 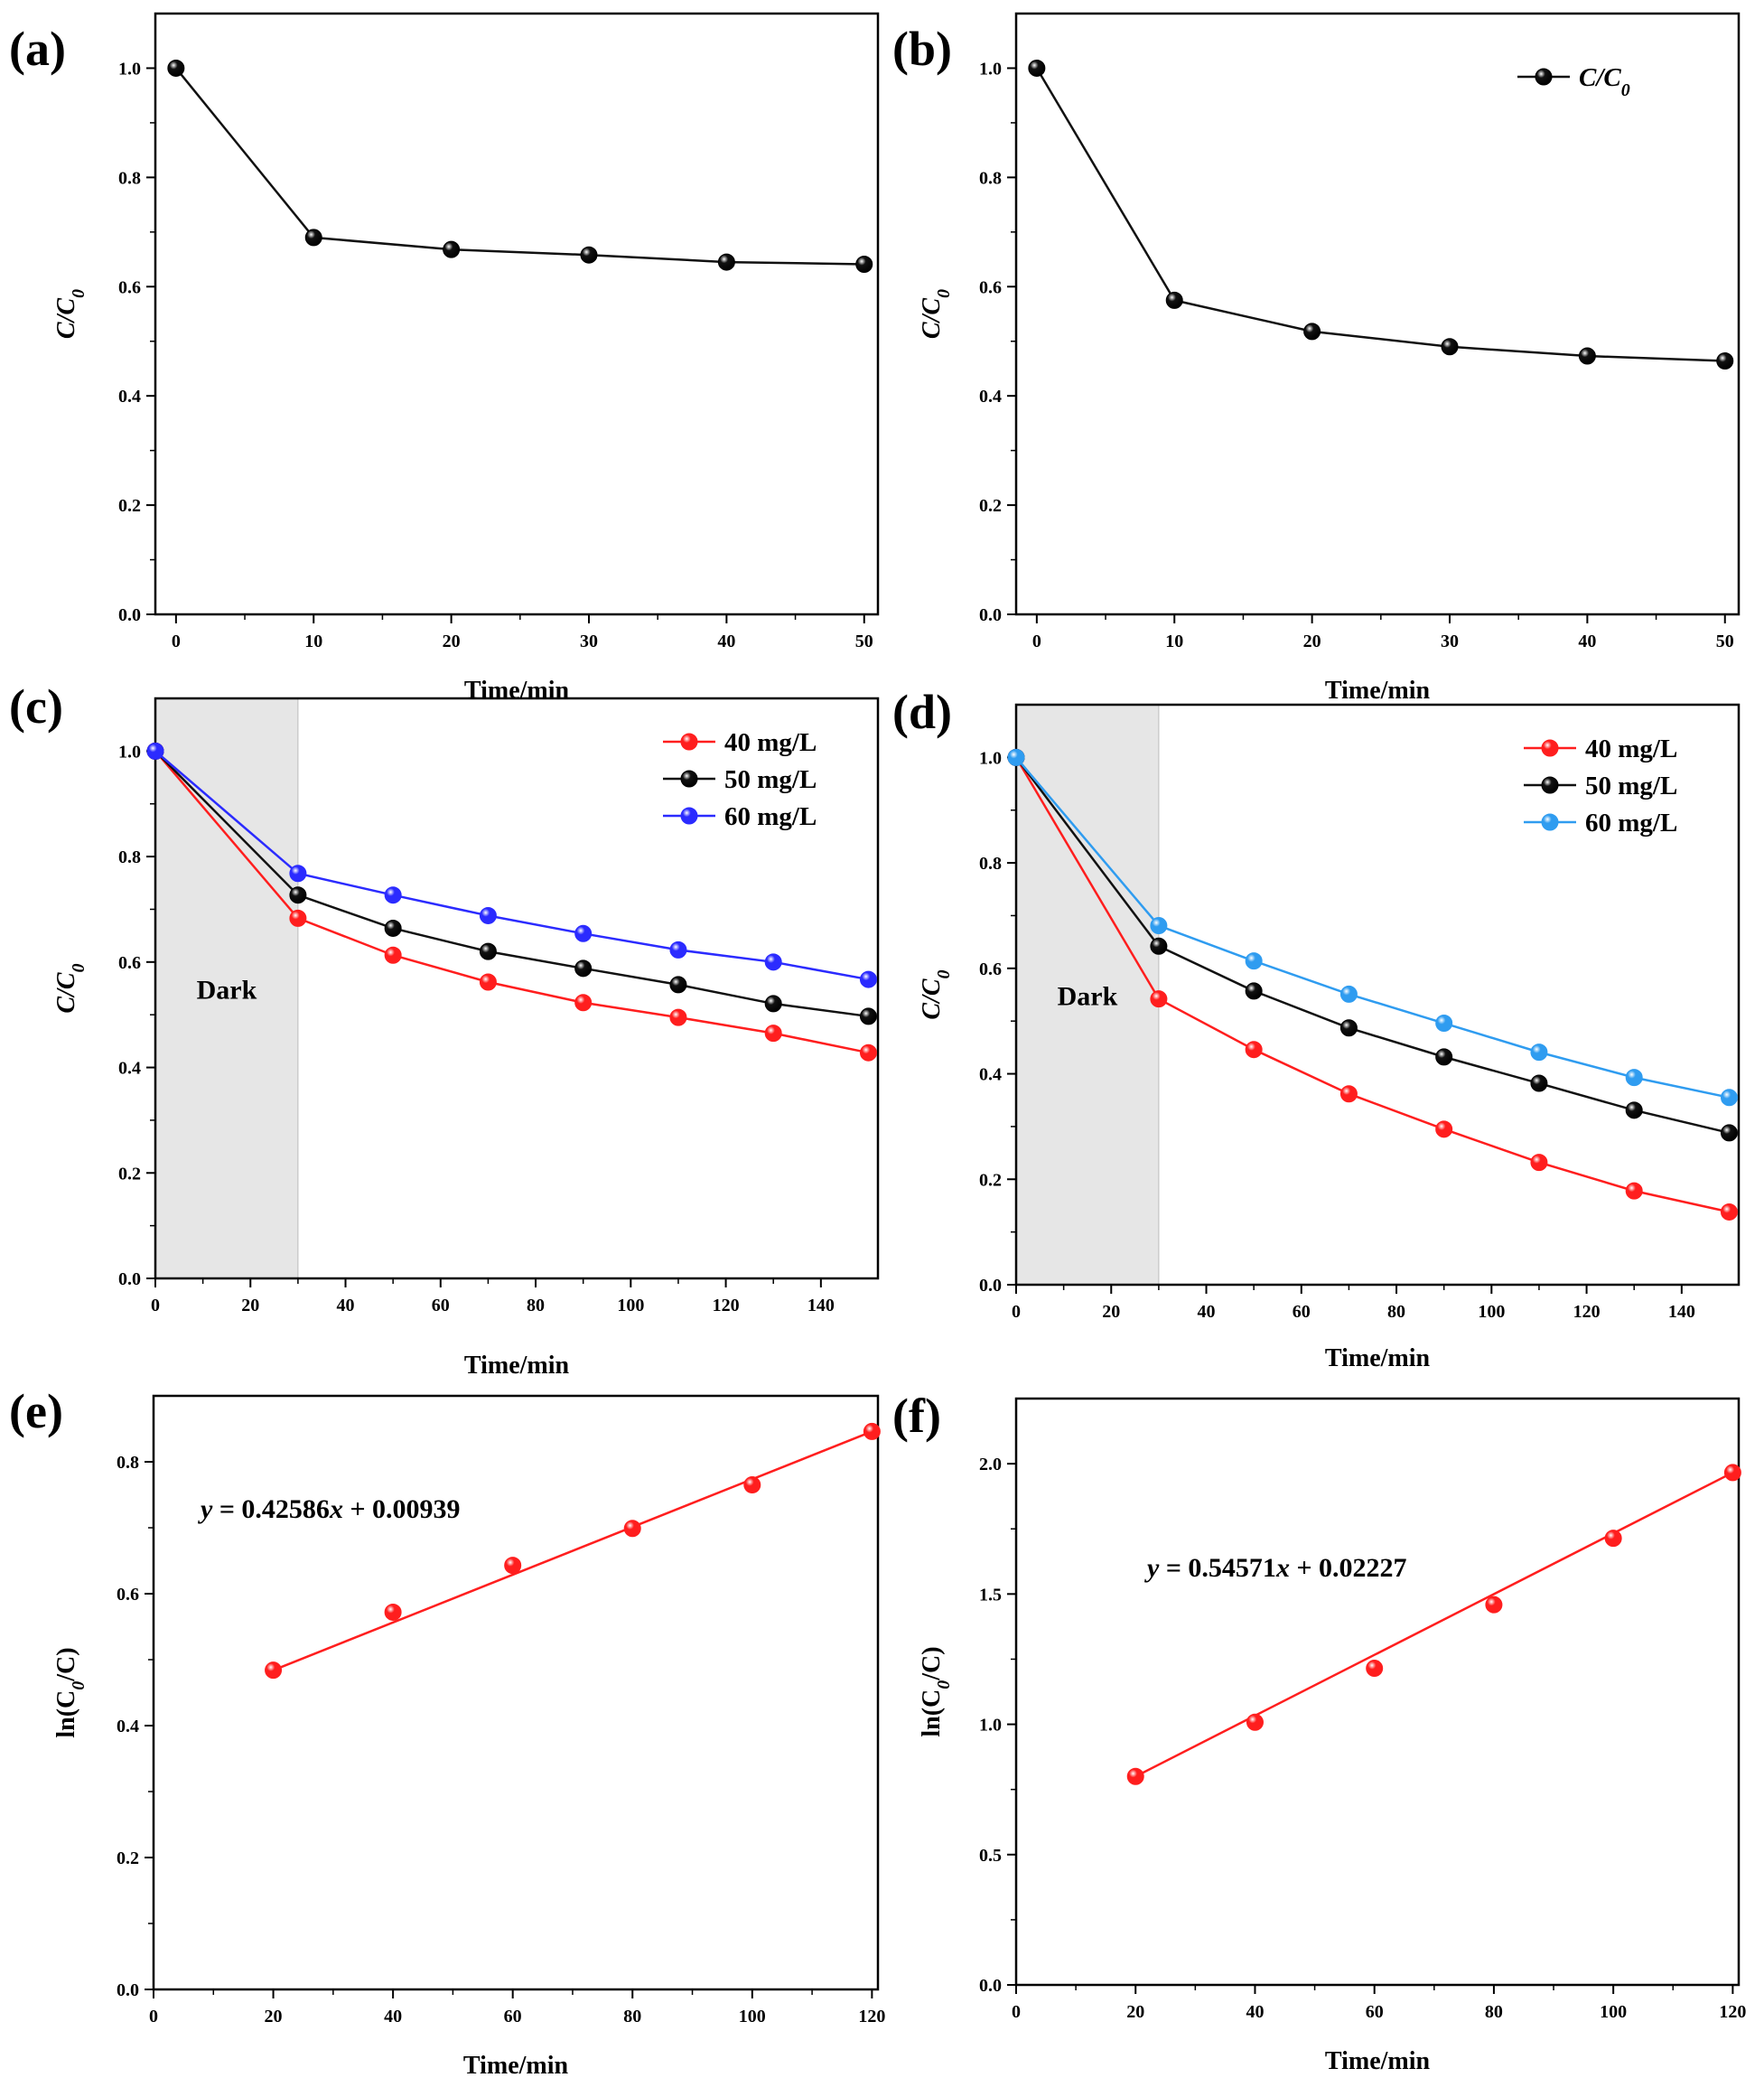 I want to click on legend-label: C/C0, so click(x=1604, y=81).